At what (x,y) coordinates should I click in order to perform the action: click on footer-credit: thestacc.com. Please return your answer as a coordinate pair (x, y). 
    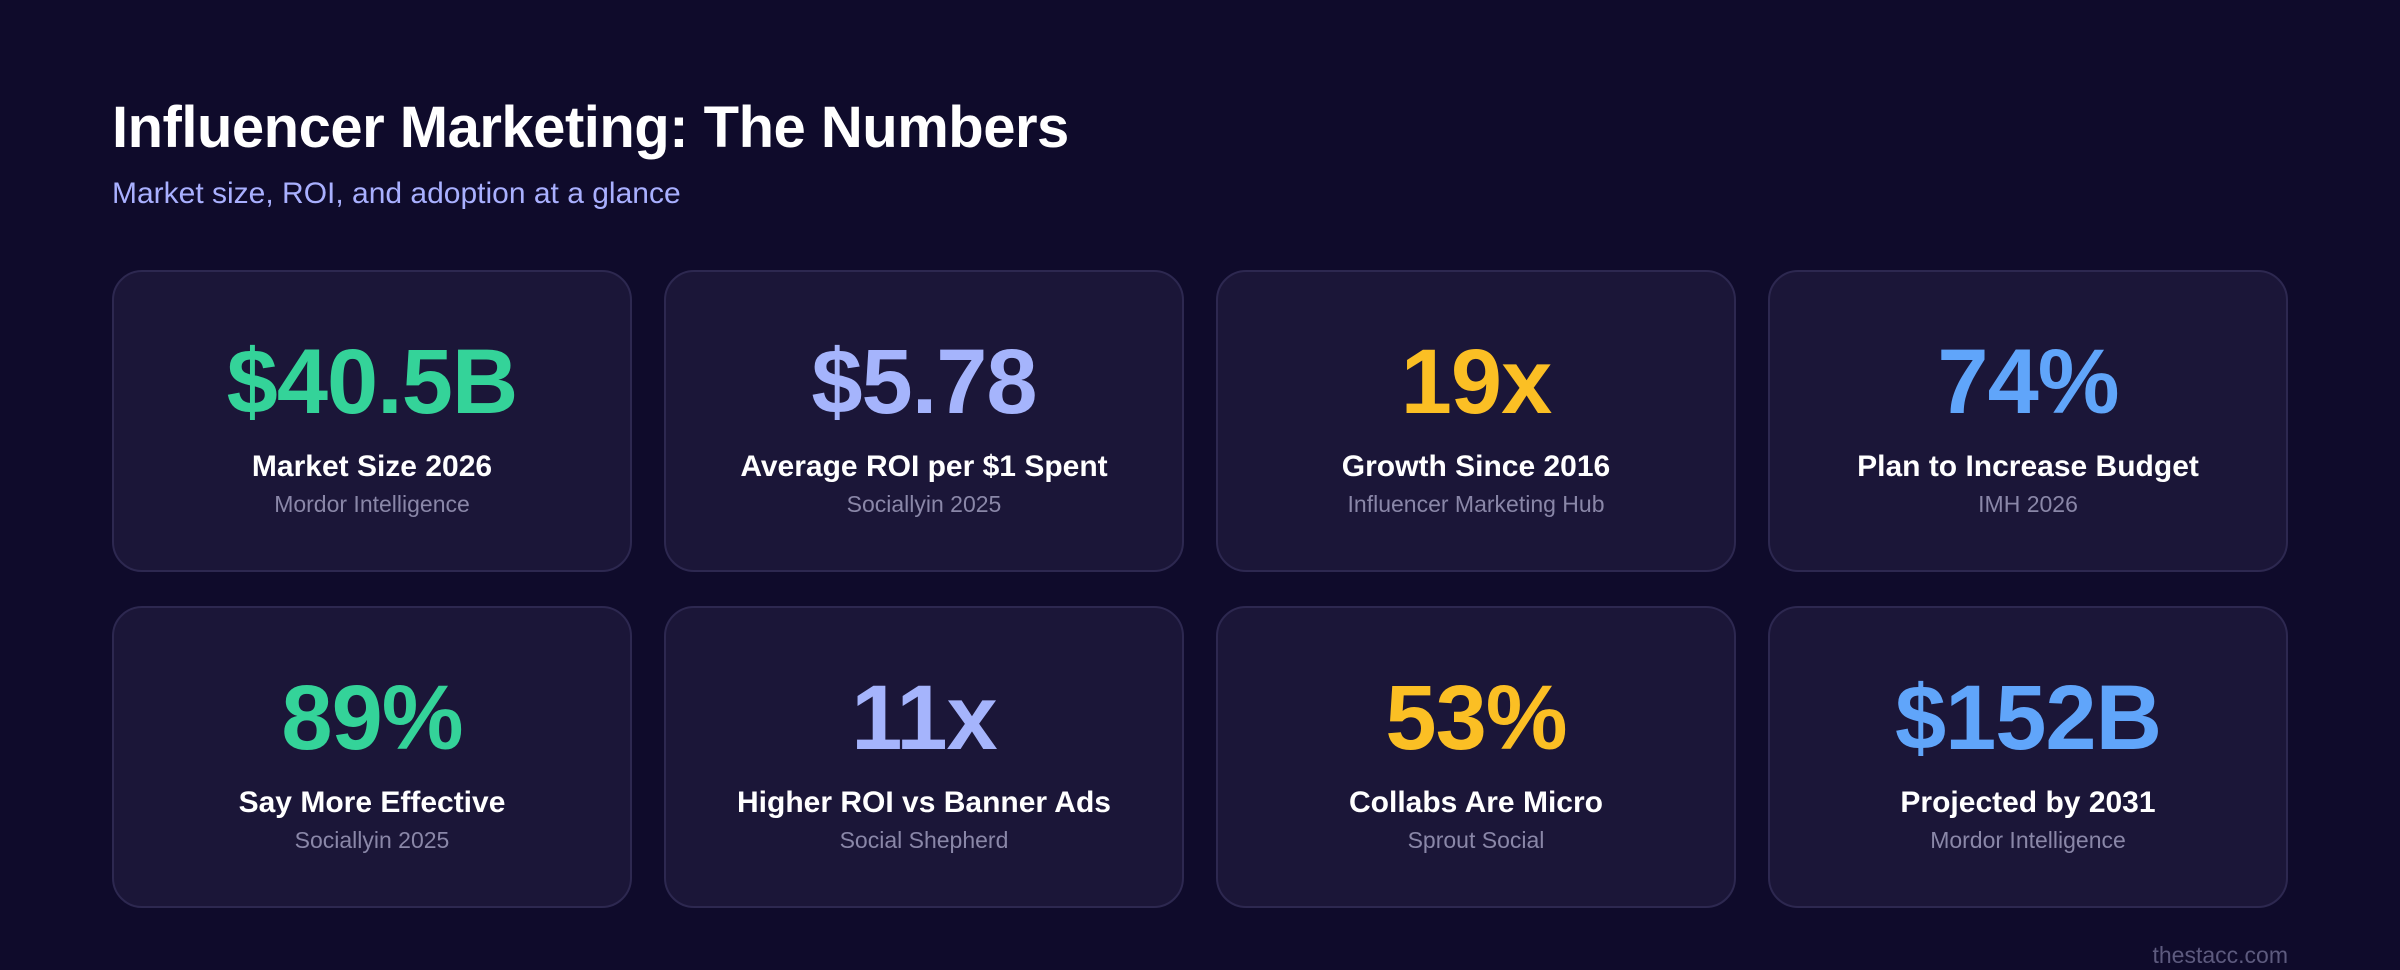
    Looking at the image, I should click on (2220, 955).